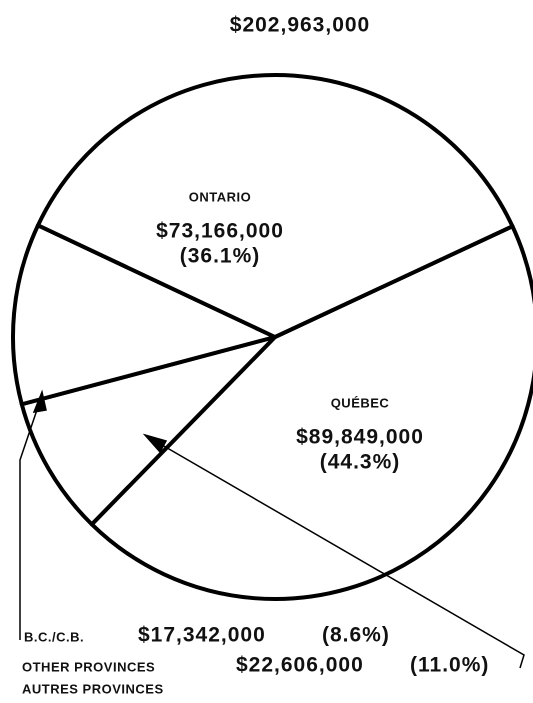 The width and height of the screenshot is (533, 703). Describe the element at coordinates (360, 402) in the screenshot. I see `category-label: QUÉBEC` at that location.